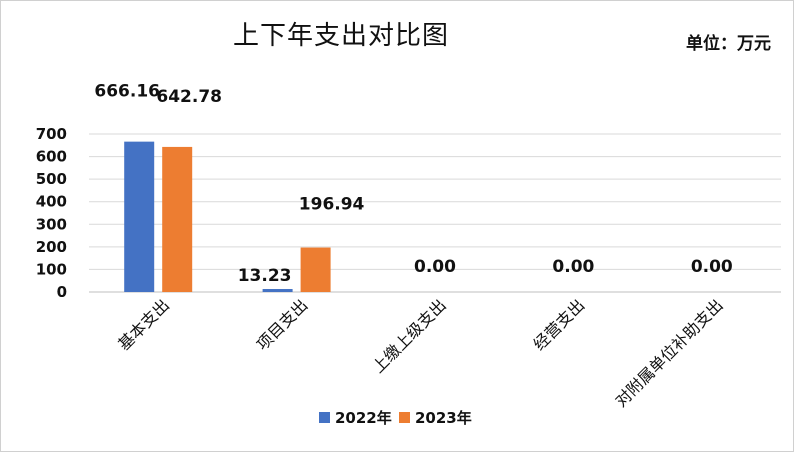 This screenshot has width=794, height=452. What do you see at coordinates (668, 352) in the screenshot?
I see `x-tick-label: 对附属单位补助支出` at bounding box center [668, 352].